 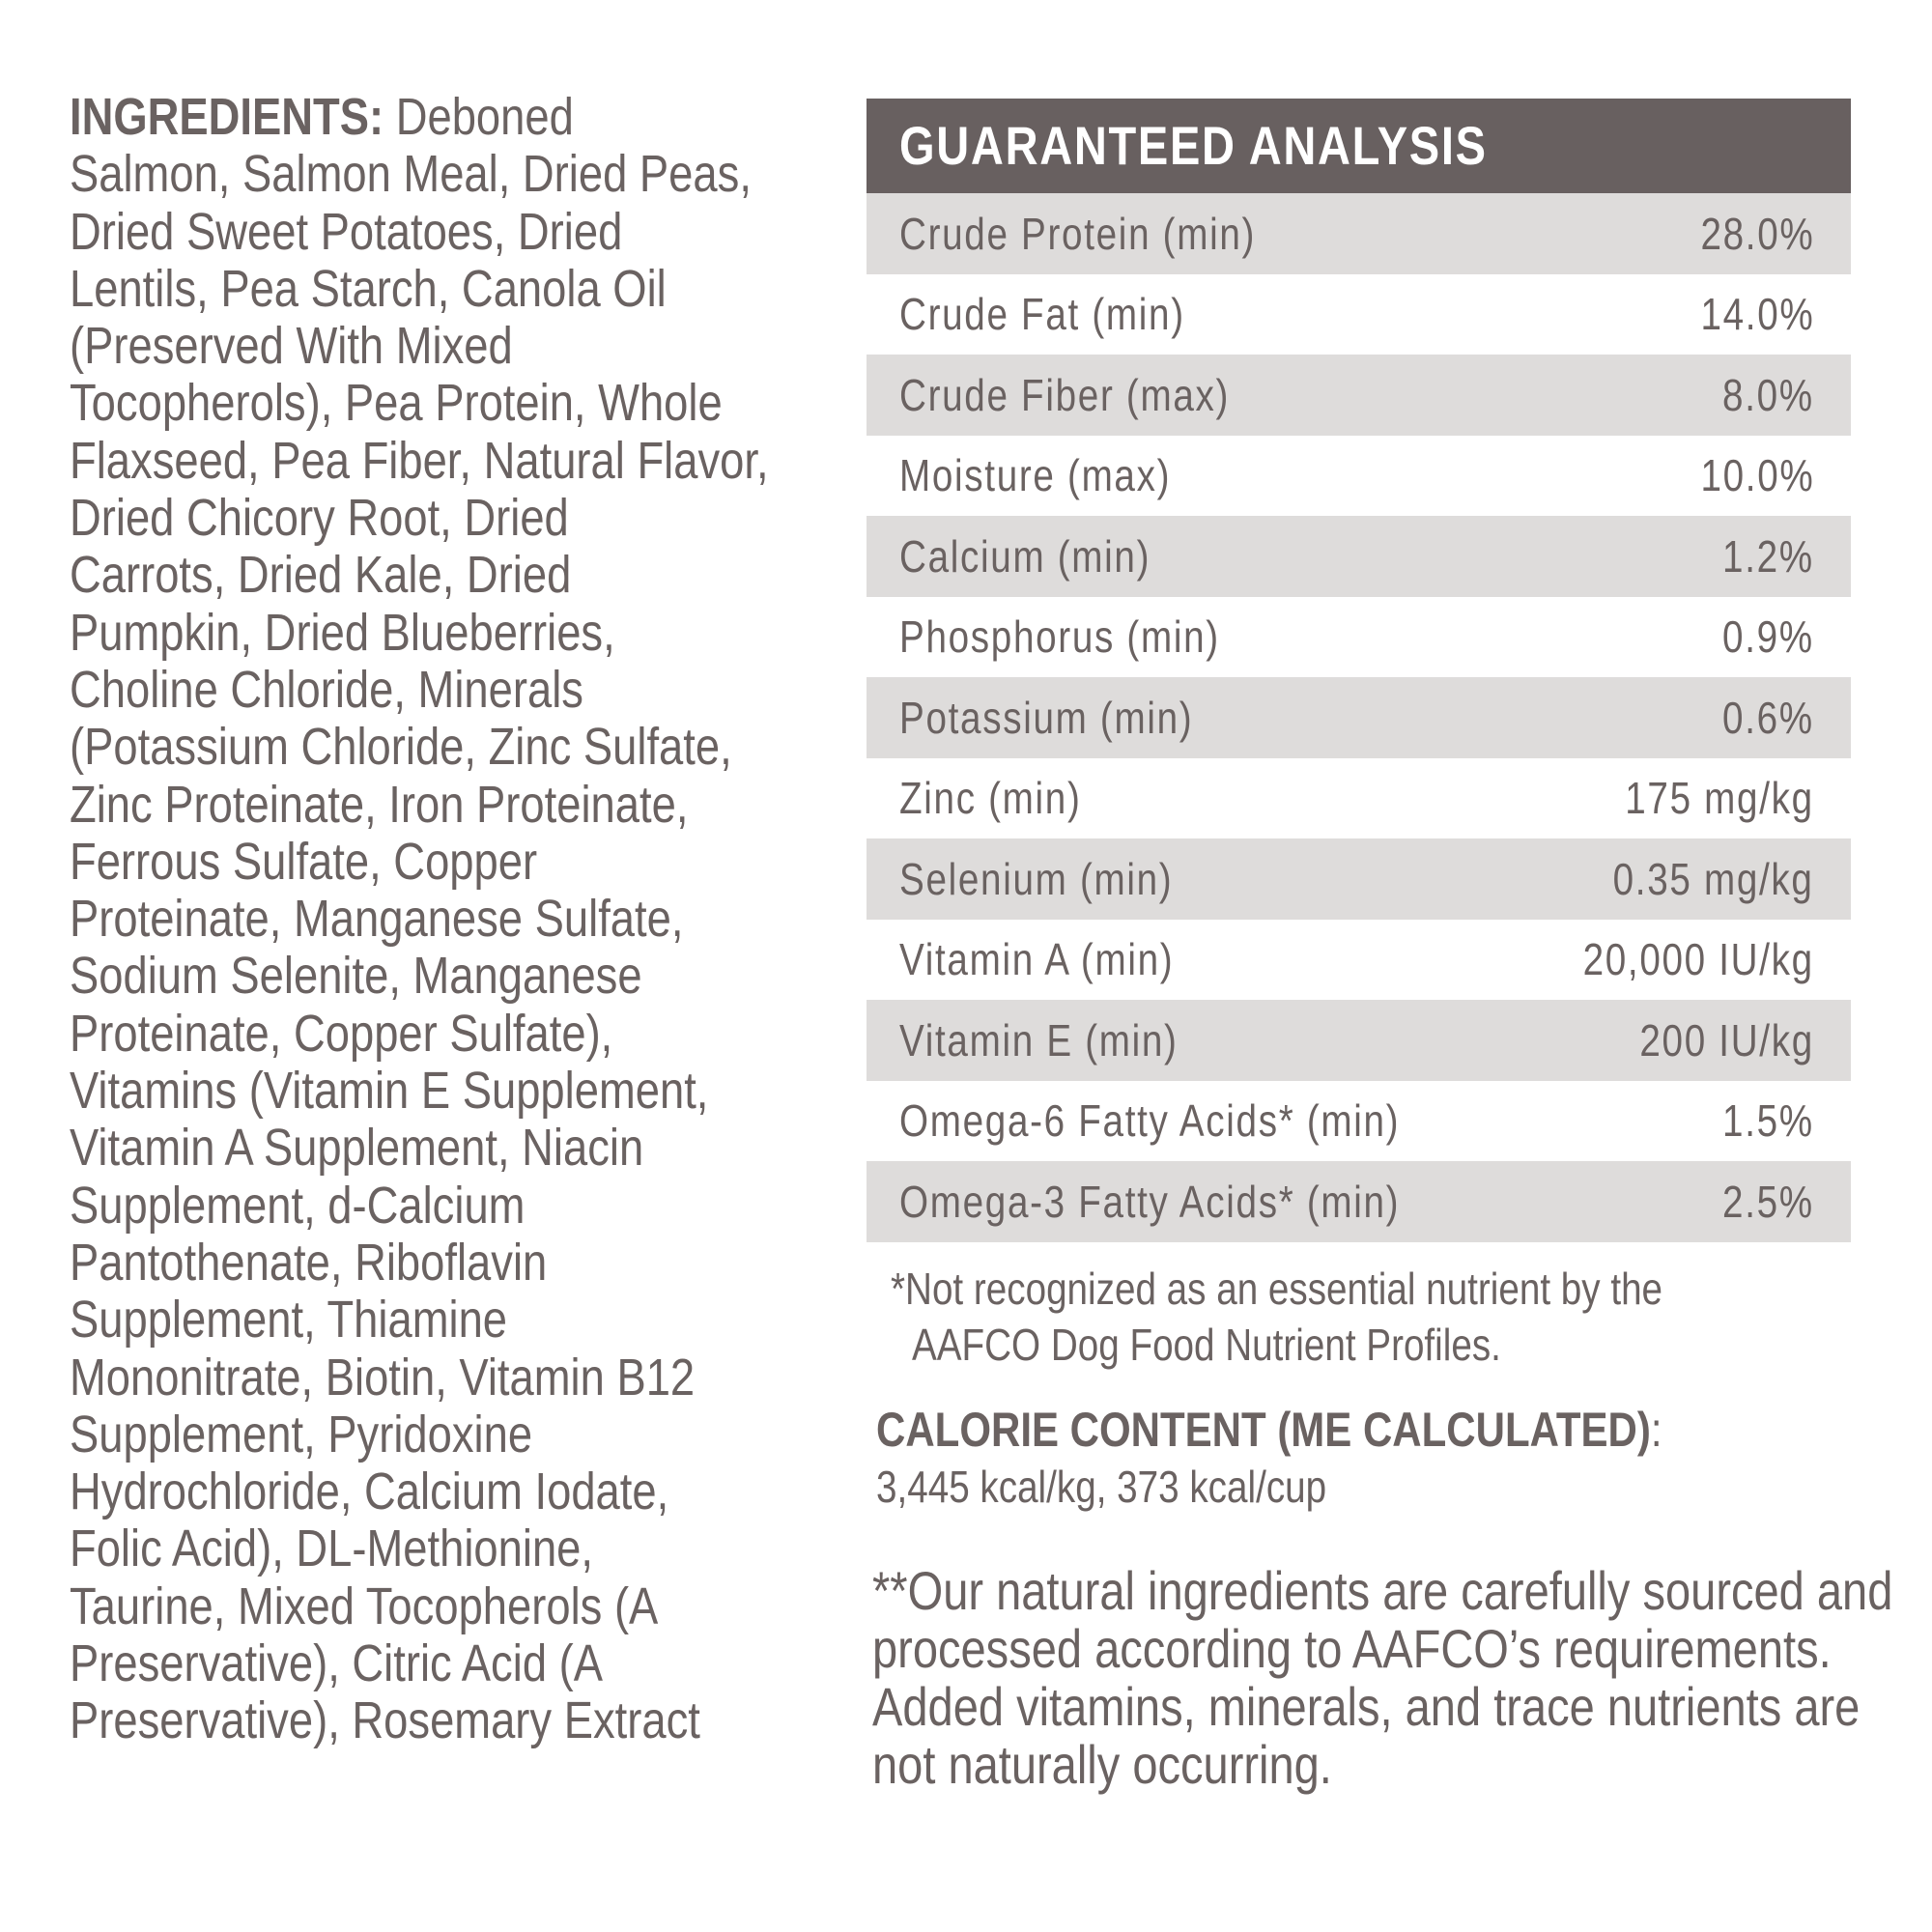 What do you see at coordinates (1036, 878) in the screenshot?
I see `nutrient-label: Selenium (min)` at bounding box center [1036, 878].